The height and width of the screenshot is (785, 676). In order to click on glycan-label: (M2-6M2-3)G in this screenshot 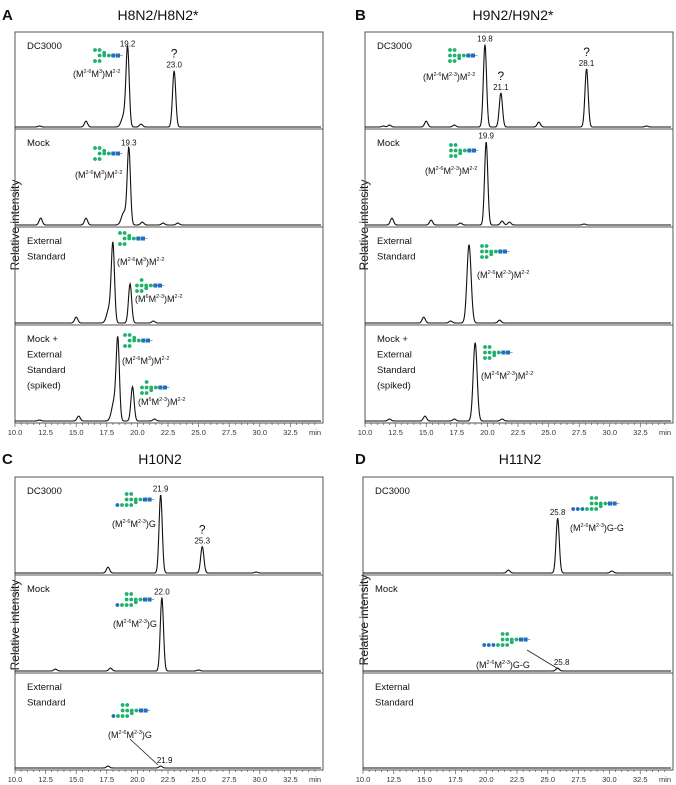, I will do `click(134, 524)`.